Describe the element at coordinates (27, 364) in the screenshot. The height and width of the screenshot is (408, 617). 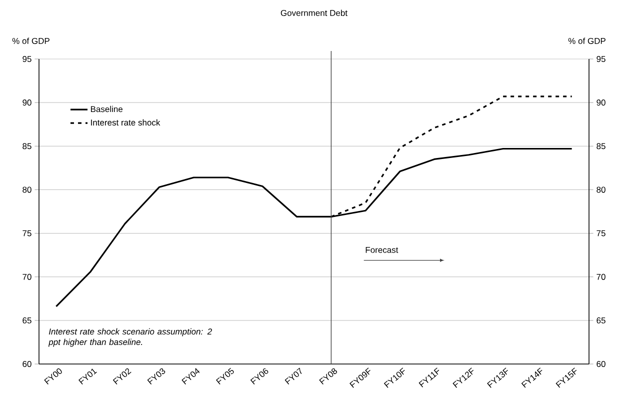
I see `y-tick-label: 60` at that location.